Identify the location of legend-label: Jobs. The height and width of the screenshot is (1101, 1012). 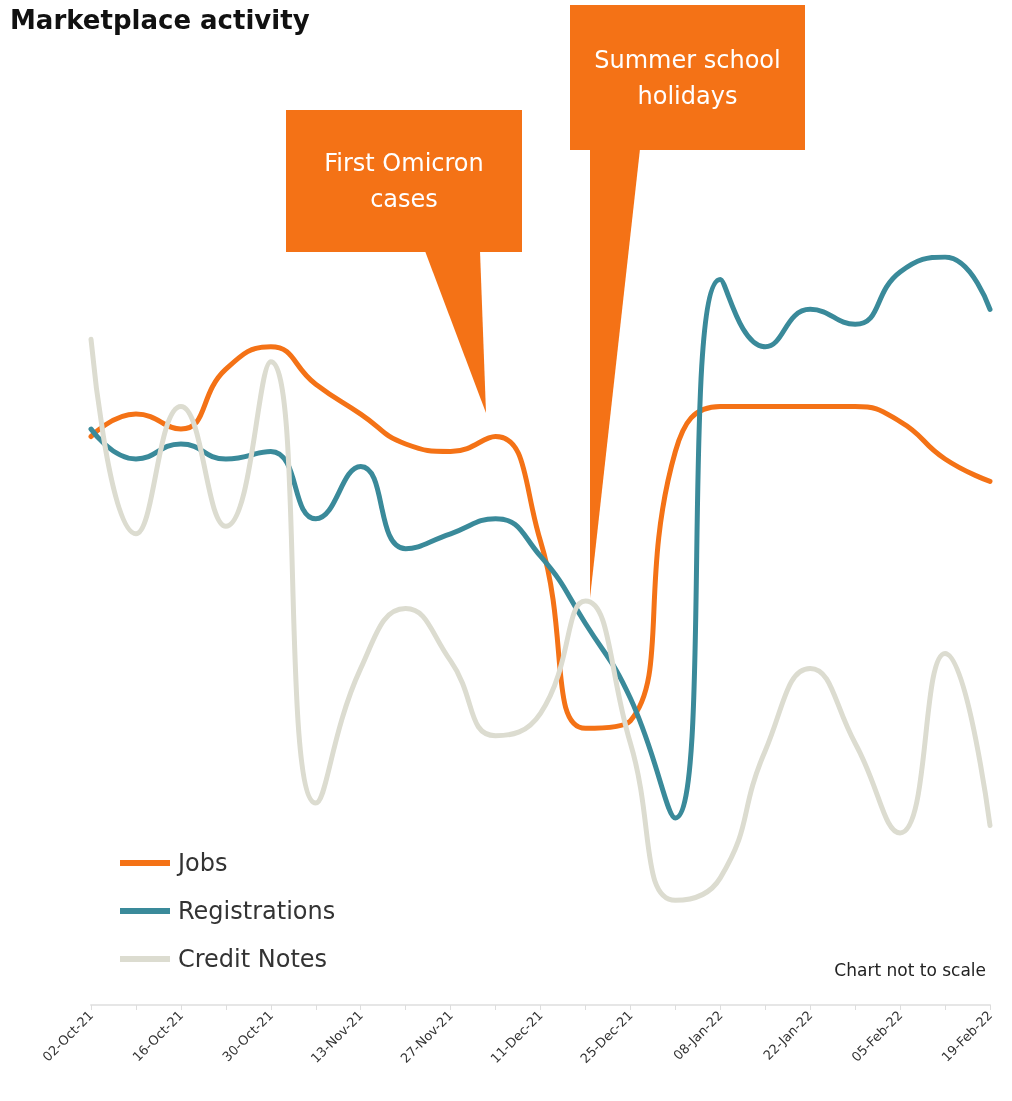
(202, 863).